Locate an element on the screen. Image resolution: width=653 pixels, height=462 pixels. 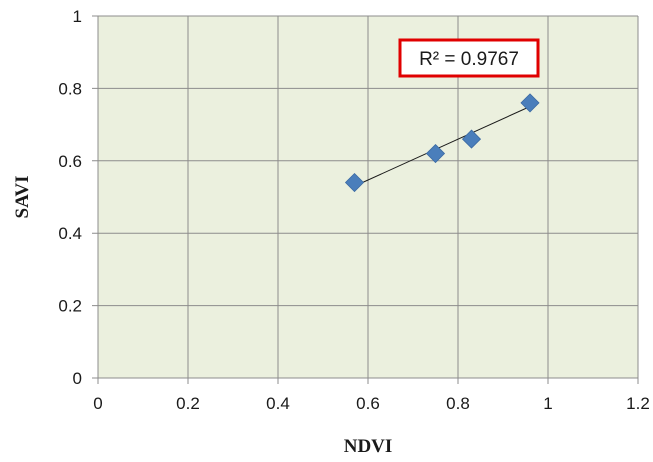
y-tick-label: 0.8 is located at coordinates (70, 88).